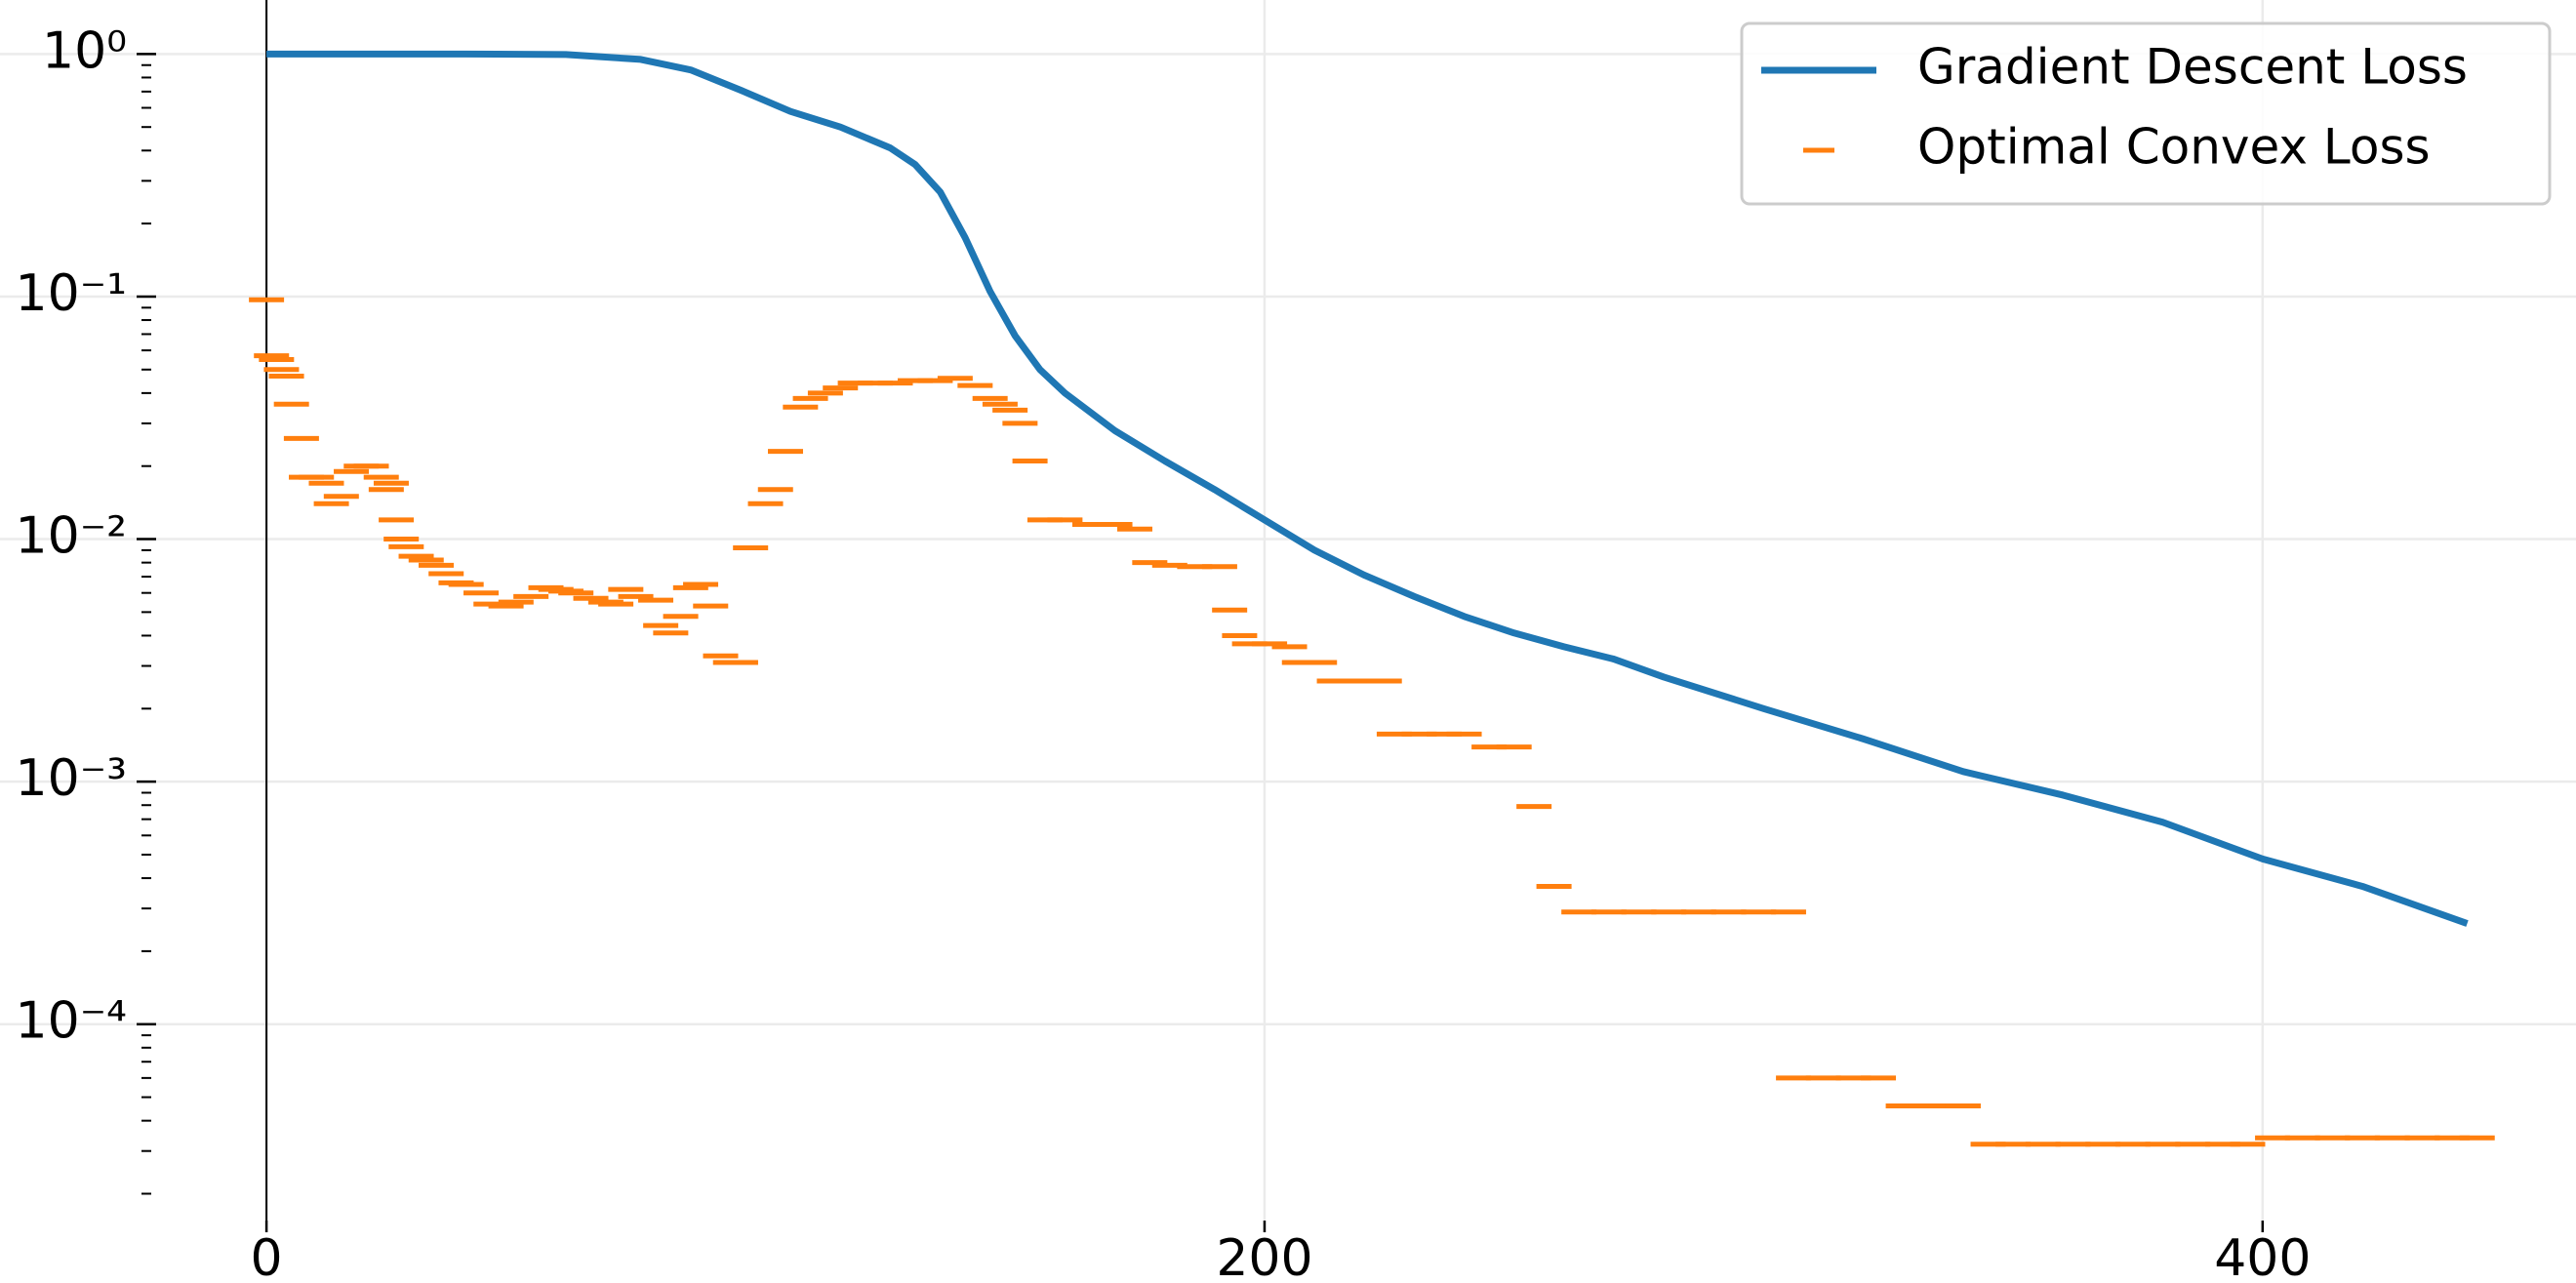  Describe the element at coordinates (71, 1022) in the screenshot. I see `y-tick-label: 10⁻⁴` at that location.